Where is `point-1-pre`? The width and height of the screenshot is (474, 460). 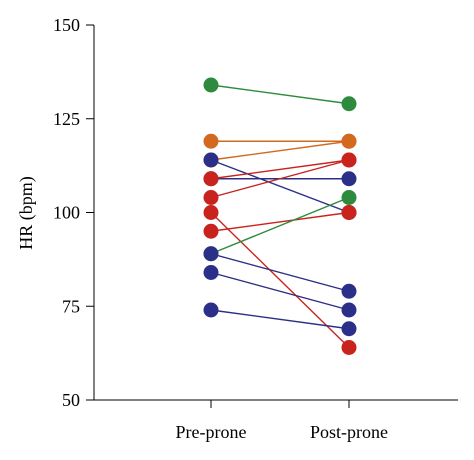 point-1-pre is located at coordinates (211, 141).